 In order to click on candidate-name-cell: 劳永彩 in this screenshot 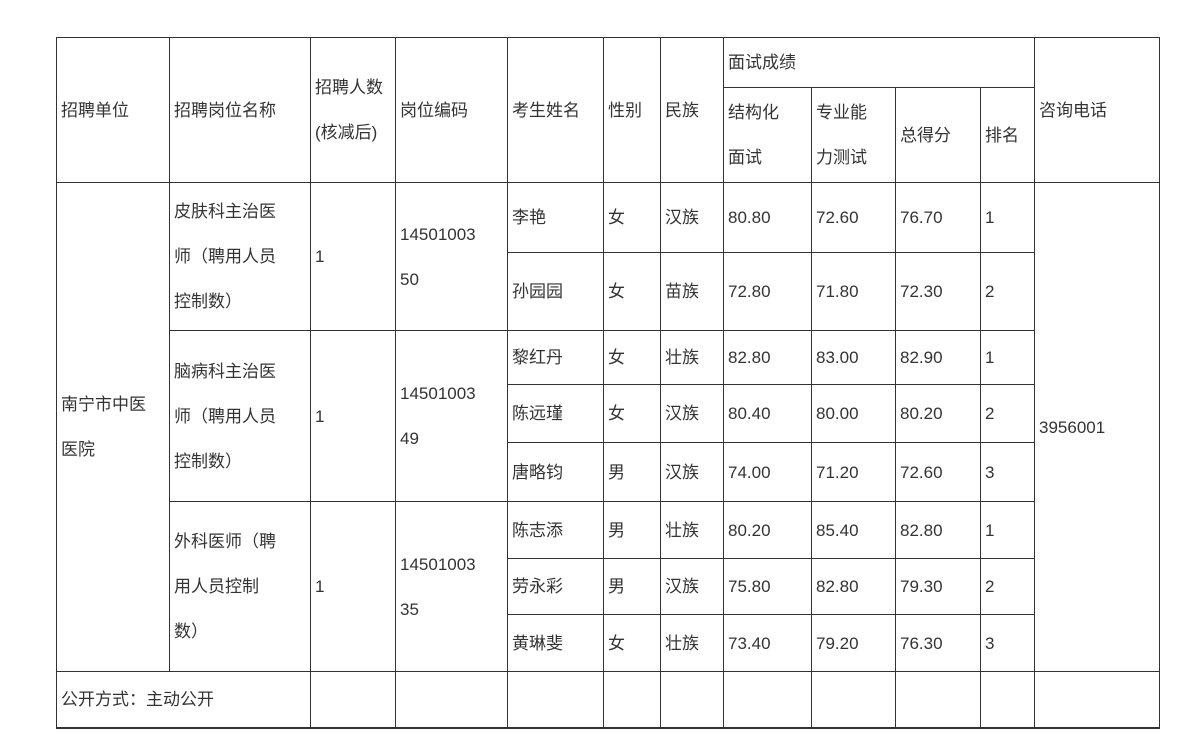, I will do `click(555, 586)`.